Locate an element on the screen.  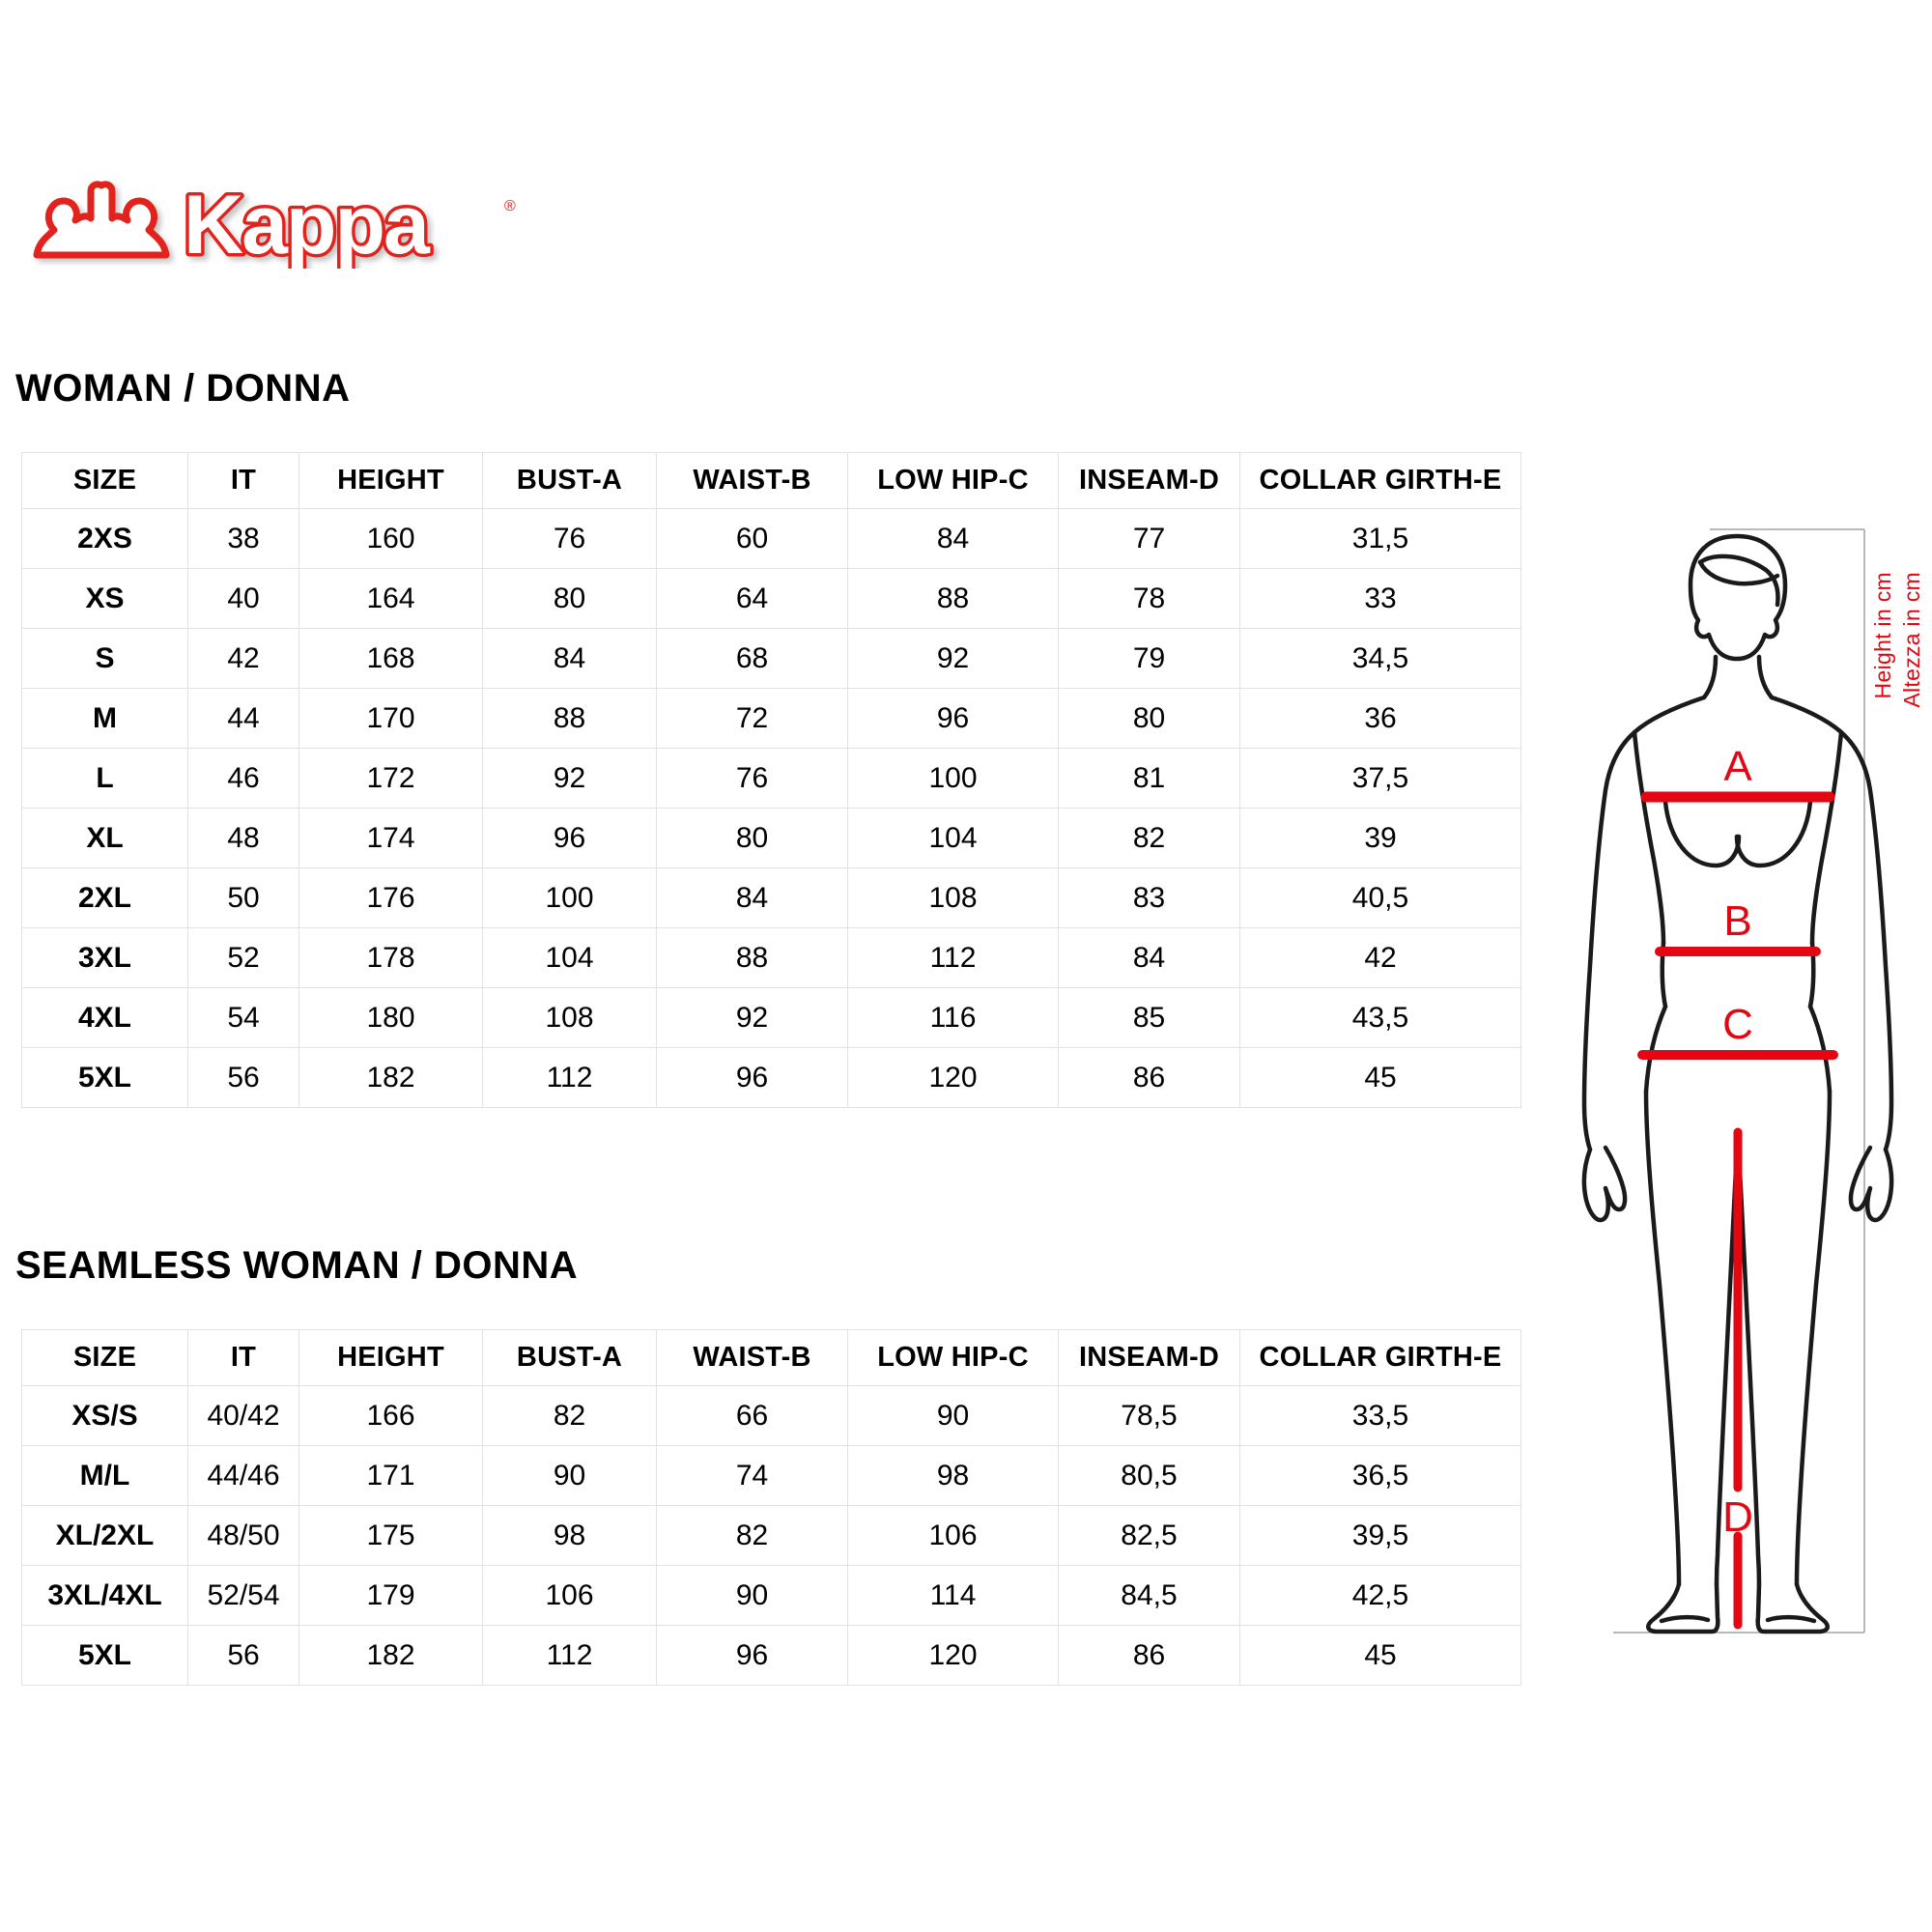
cell-collar: 42 is located at coordinates (1380, 957).